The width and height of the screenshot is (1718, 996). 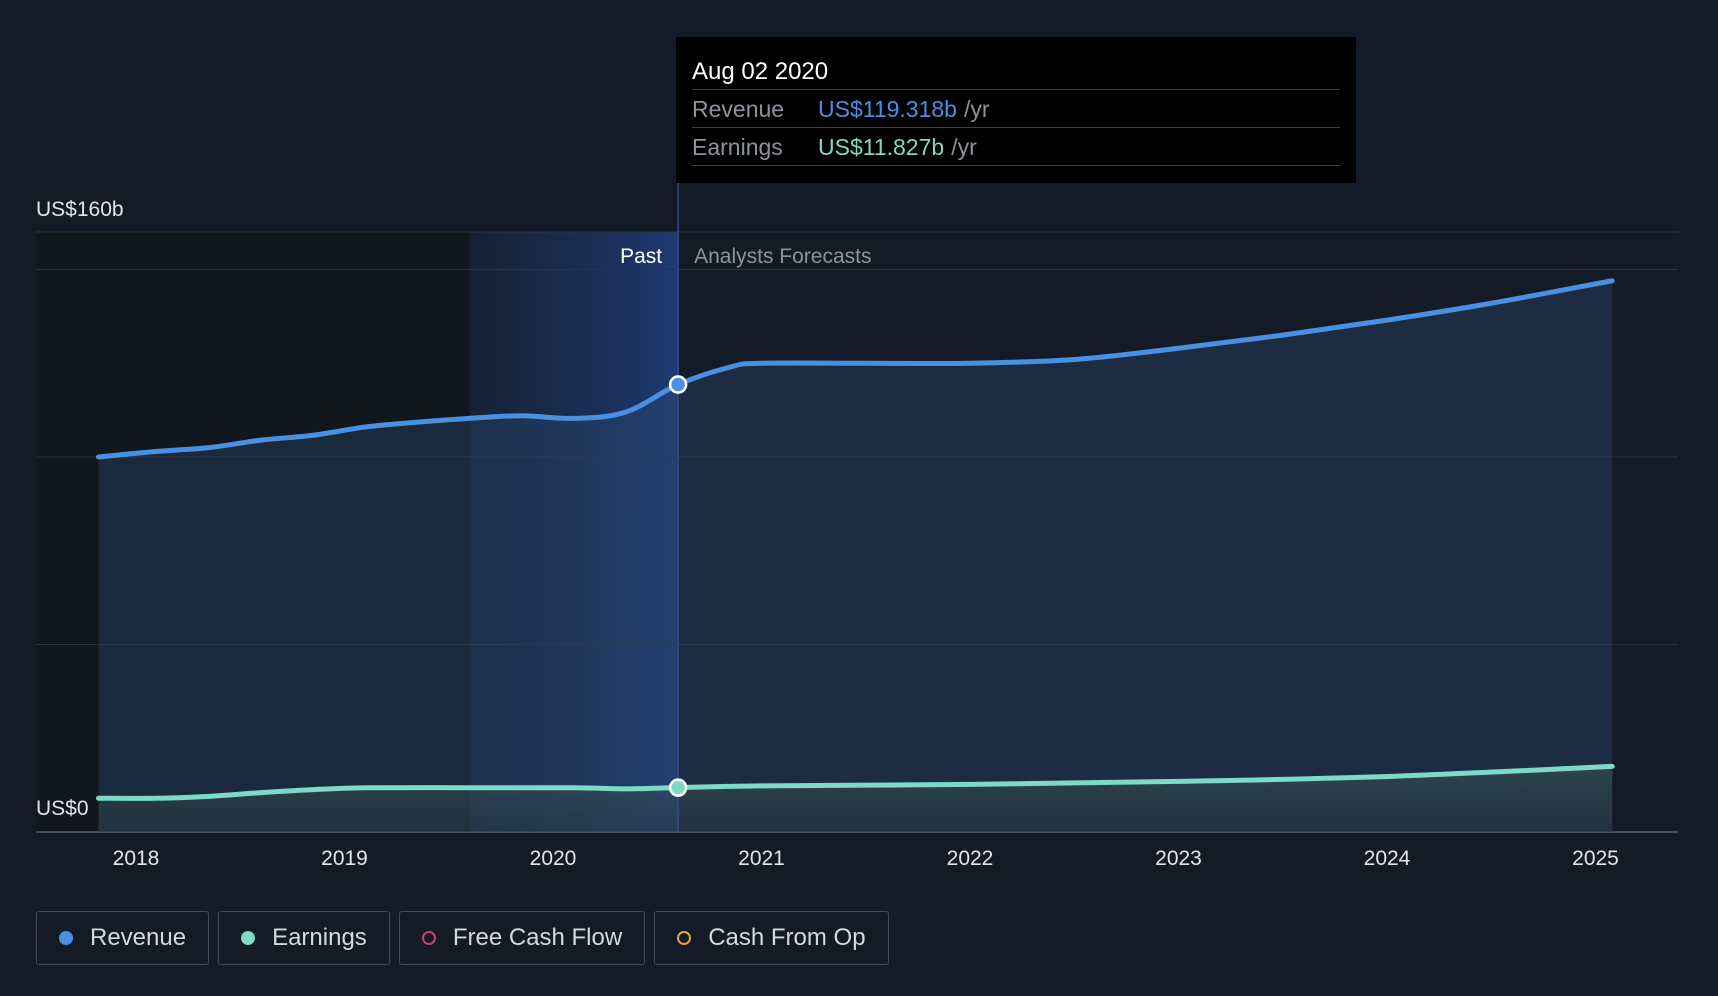 What do you see at coordinates (738, 109) in the screenshot?
I see `tooltip-revenue-label: Revenue` at bounding box center [738, 109].